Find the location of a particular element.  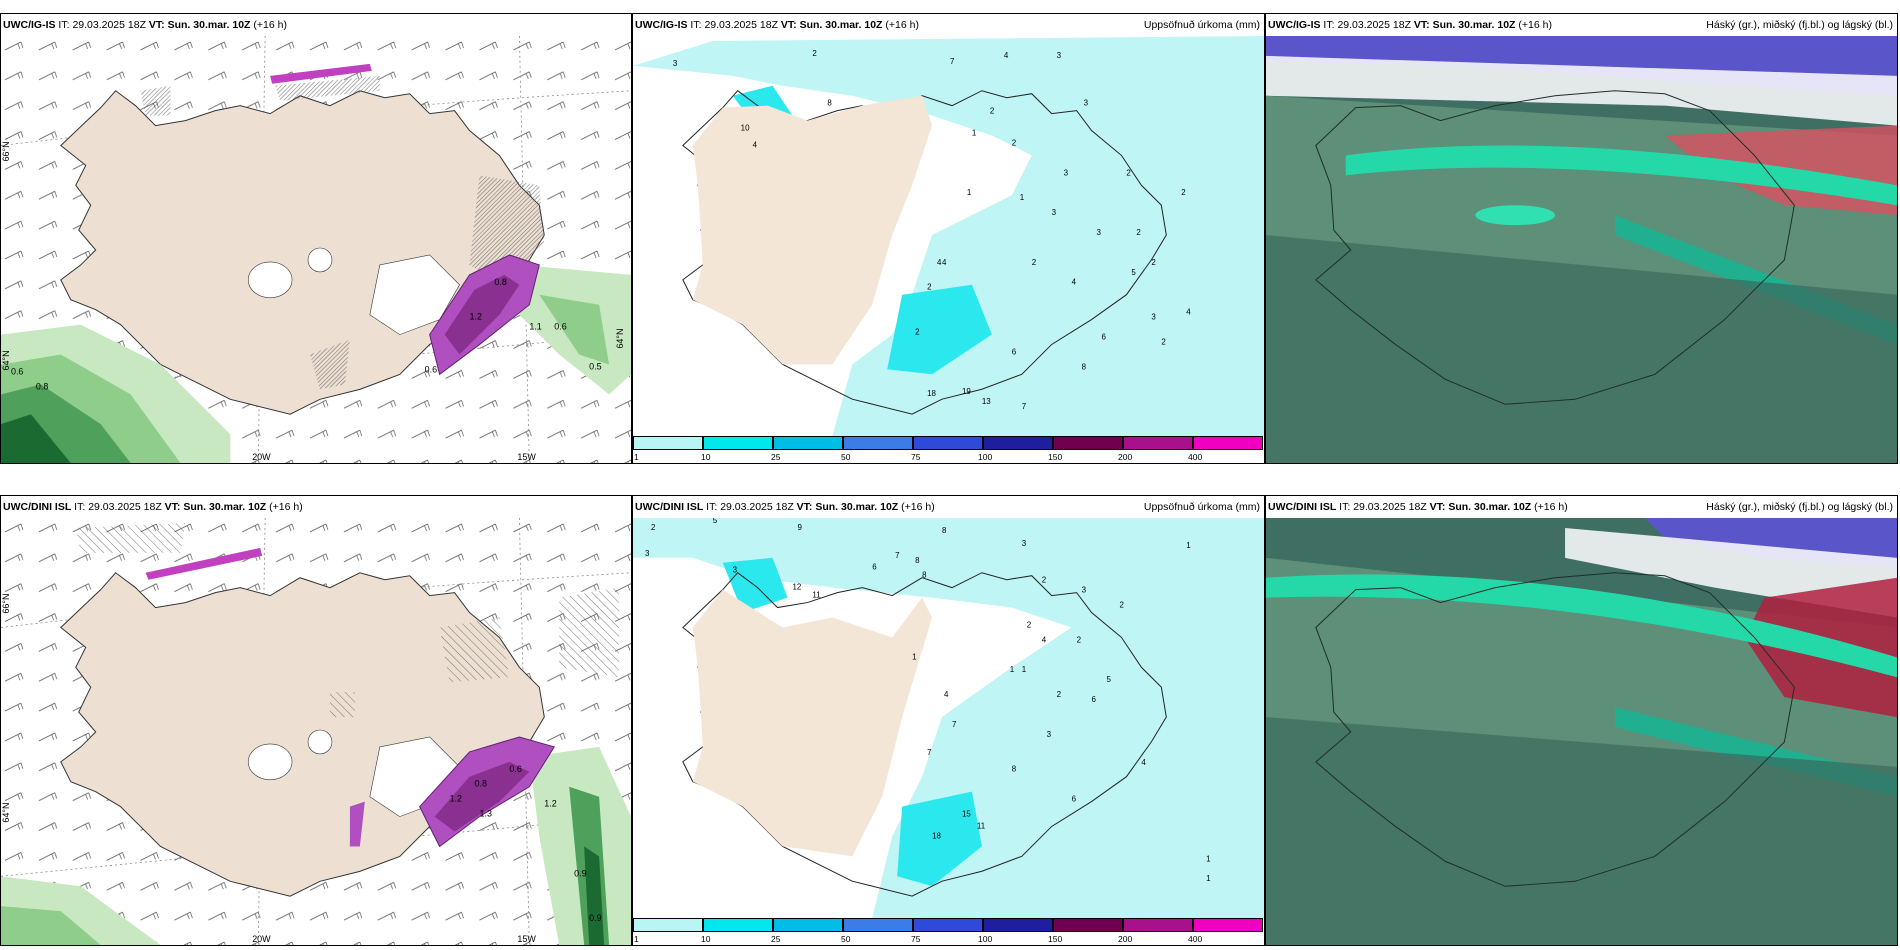

lat-label-66: 66°N is located at coordinates (6, 604).